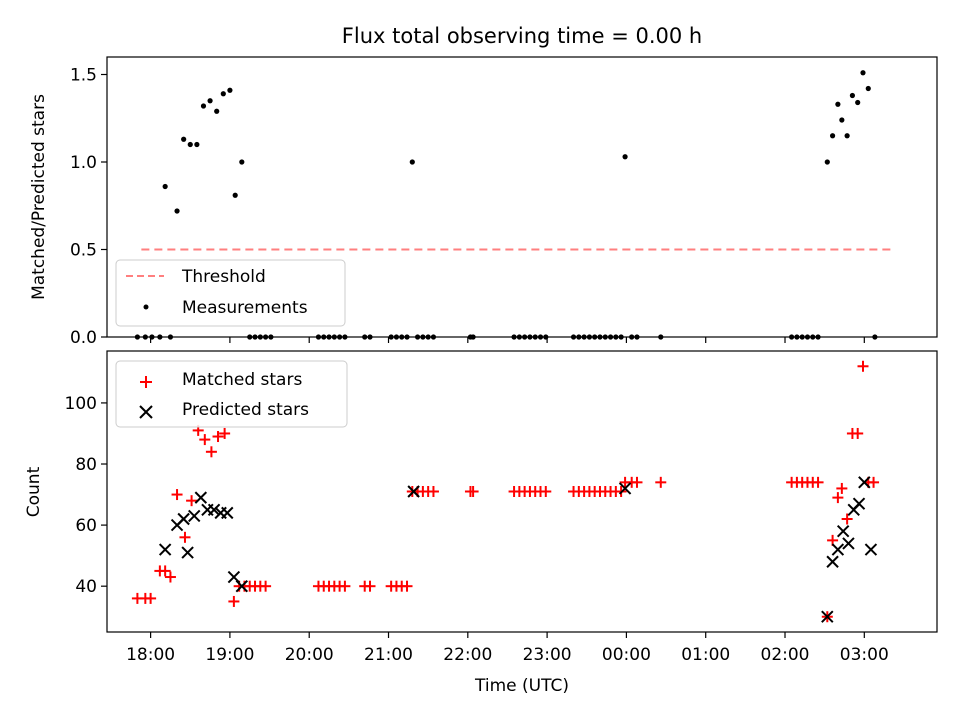 The width and height of the screenshot is (960, 720). I want to click on panel-ratio-legend-box, so click(230, 293).